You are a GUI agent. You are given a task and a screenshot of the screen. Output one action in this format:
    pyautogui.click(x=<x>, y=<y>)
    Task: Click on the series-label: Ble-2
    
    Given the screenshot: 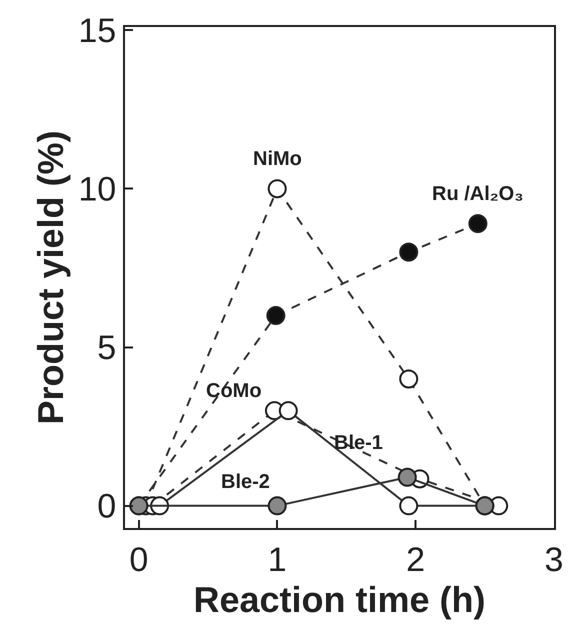 What is the action you would take?
    pyautogui.click(x=245, y=482)
    